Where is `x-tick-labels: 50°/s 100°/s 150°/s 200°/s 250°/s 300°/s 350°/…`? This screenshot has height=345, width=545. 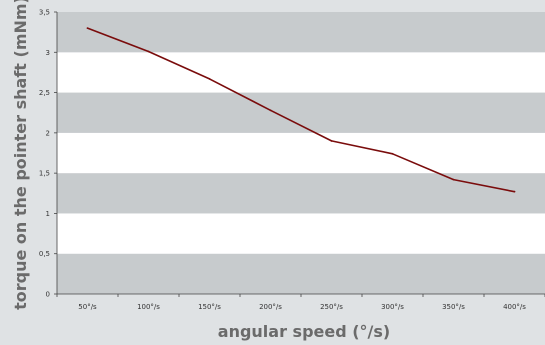
x-tick-labels: 50°/s 100°/s 150°/s 200°/s 250°/s 300°/s 350°/… is located at coordinates (302, 307).